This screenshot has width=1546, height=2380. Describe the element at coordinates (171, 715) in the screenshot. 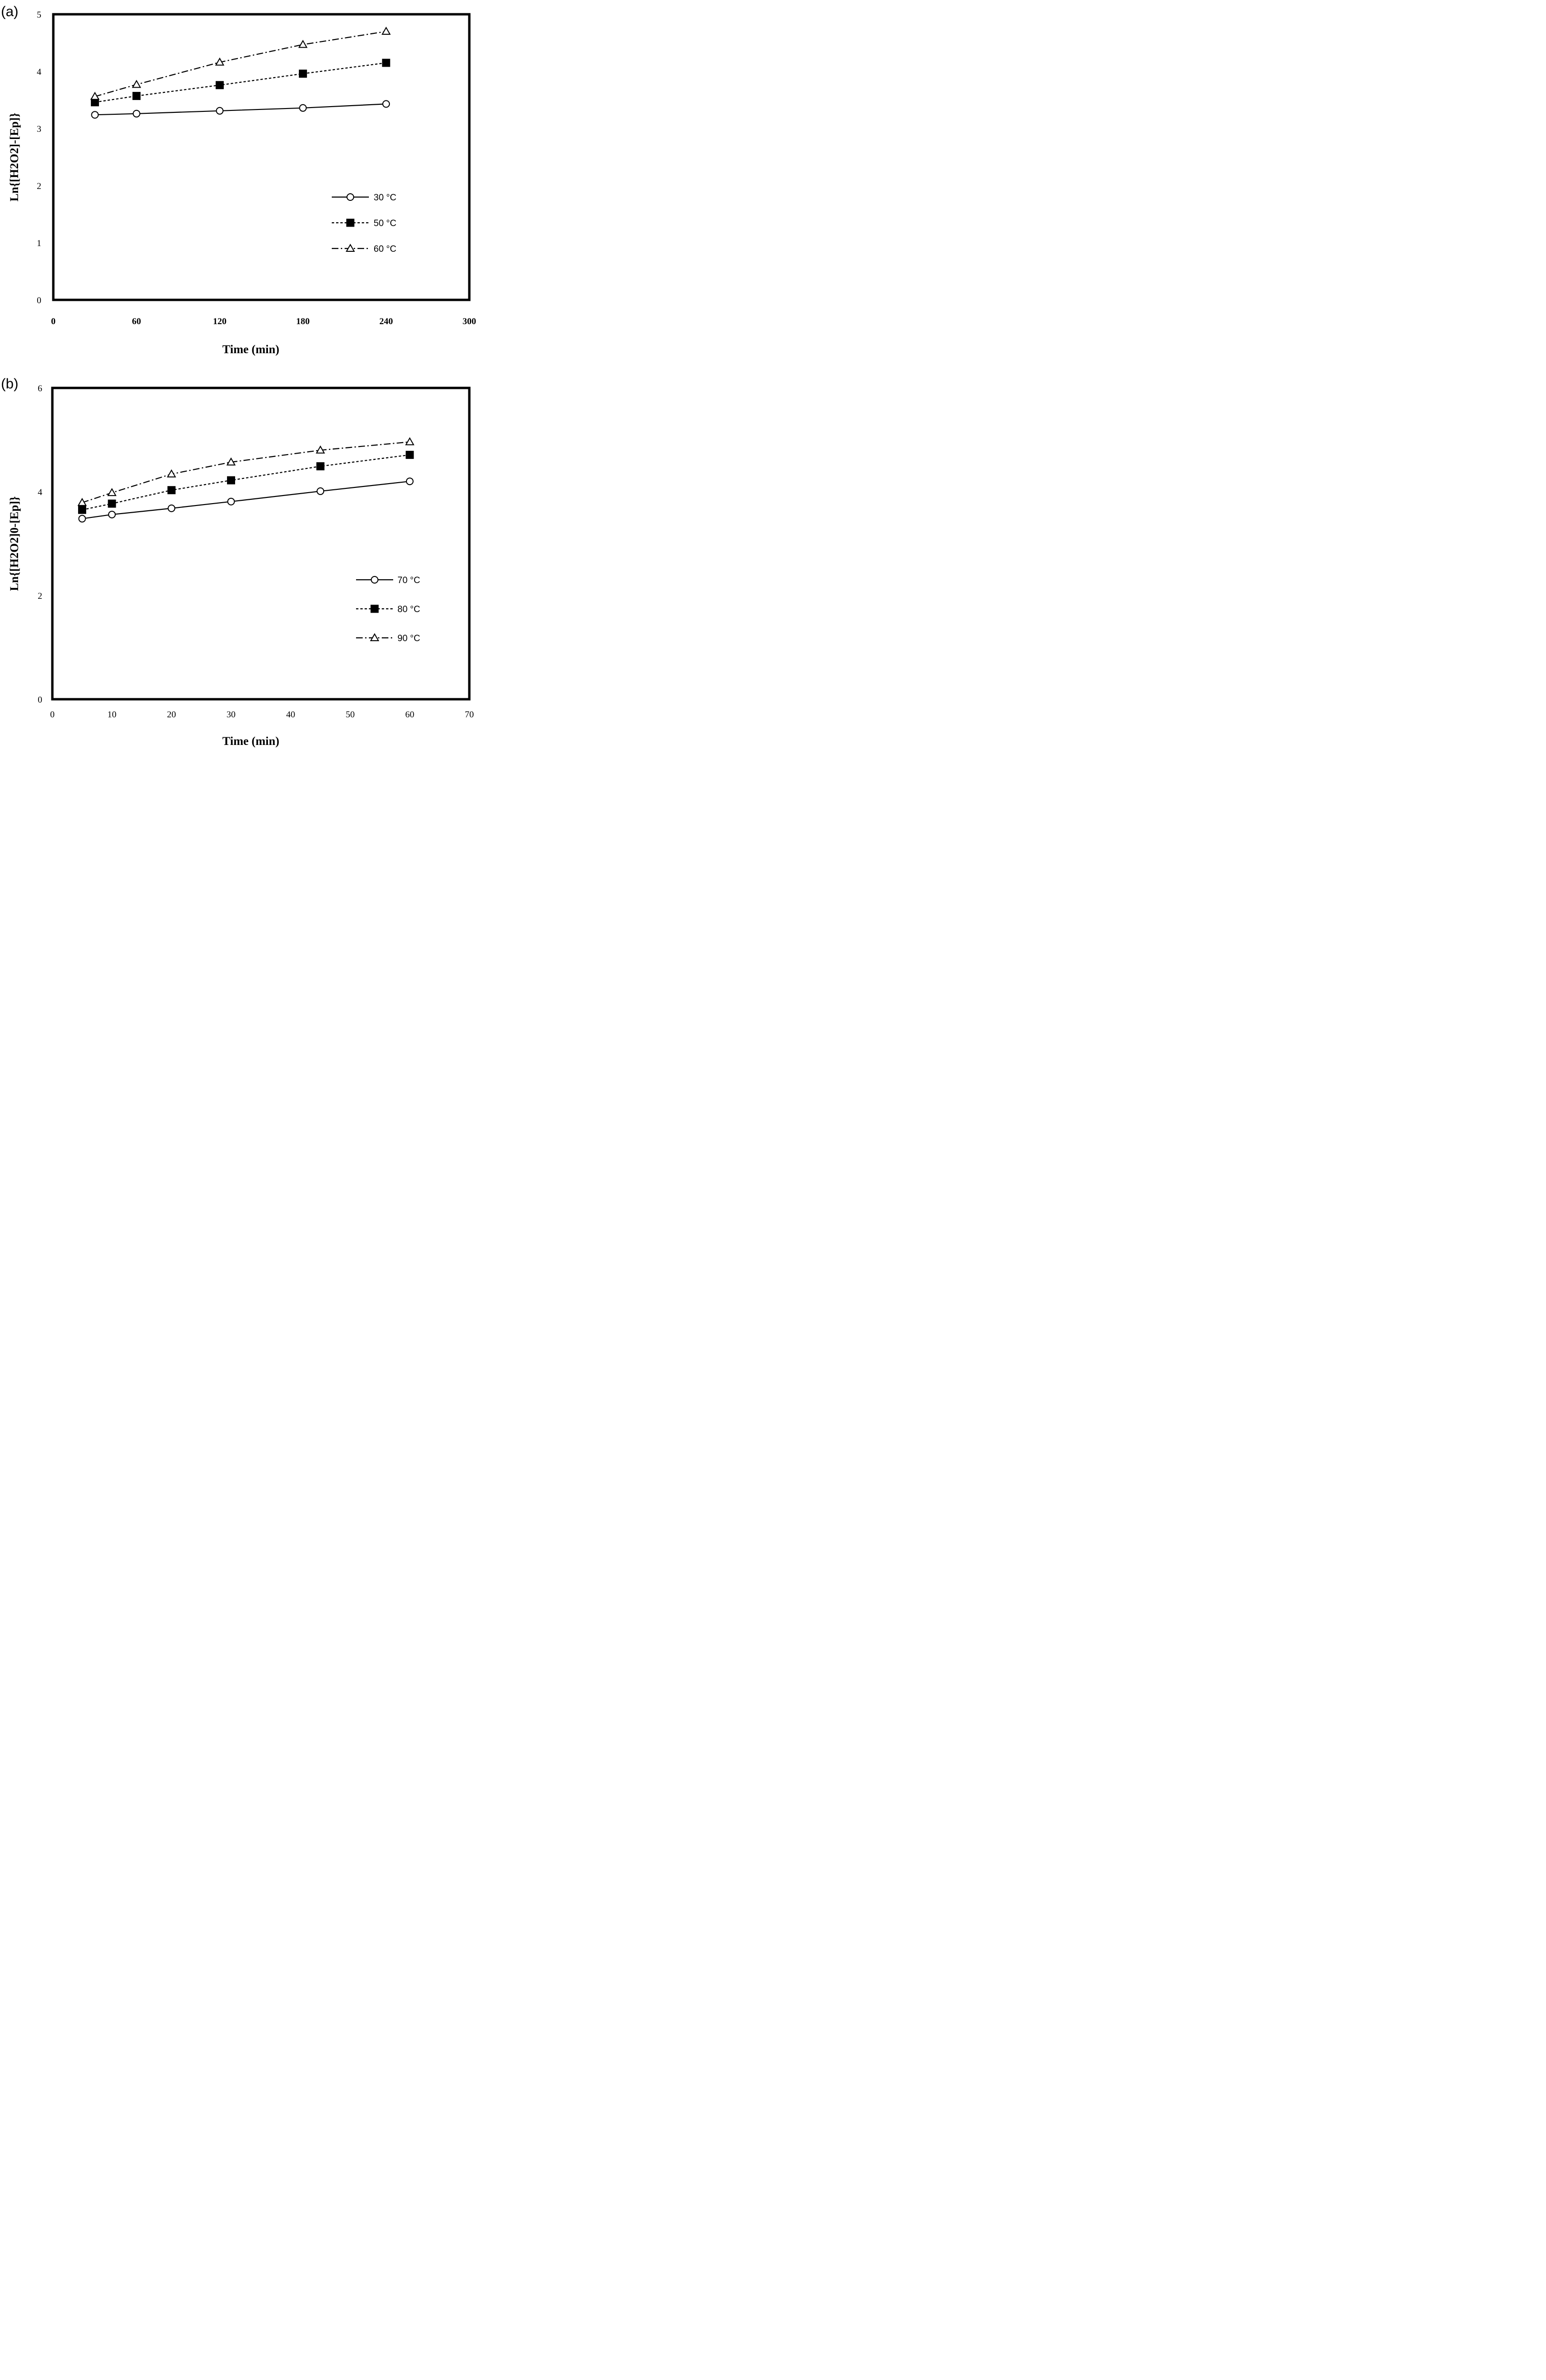

I see `x-tick-label: 20` at that location.